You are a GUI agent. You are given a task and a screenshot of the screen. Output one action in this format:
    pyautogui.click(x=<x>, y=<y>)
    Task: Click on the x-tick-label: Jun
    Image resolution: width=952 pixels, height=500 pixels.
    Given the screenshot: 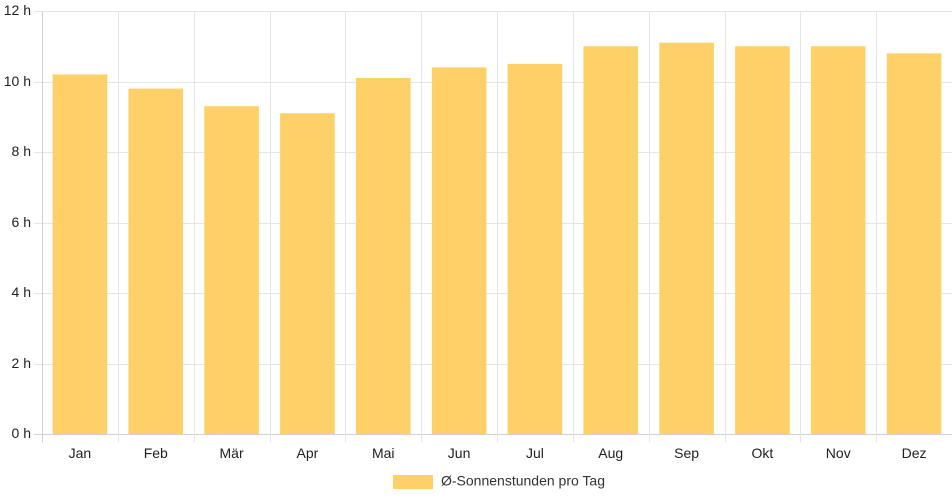 What is the action you would take?
    pyautogui.click(x=459, y=453)
    